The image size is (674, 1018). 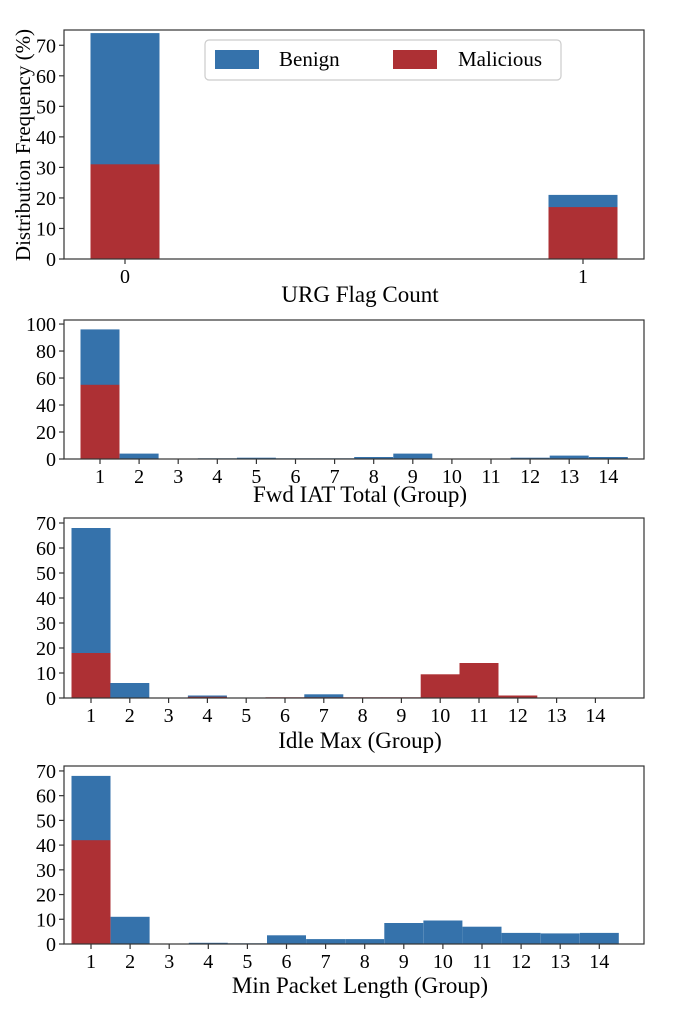 I want to click on x-axis-label: URG Flag Count, so click(x=360, y=294).